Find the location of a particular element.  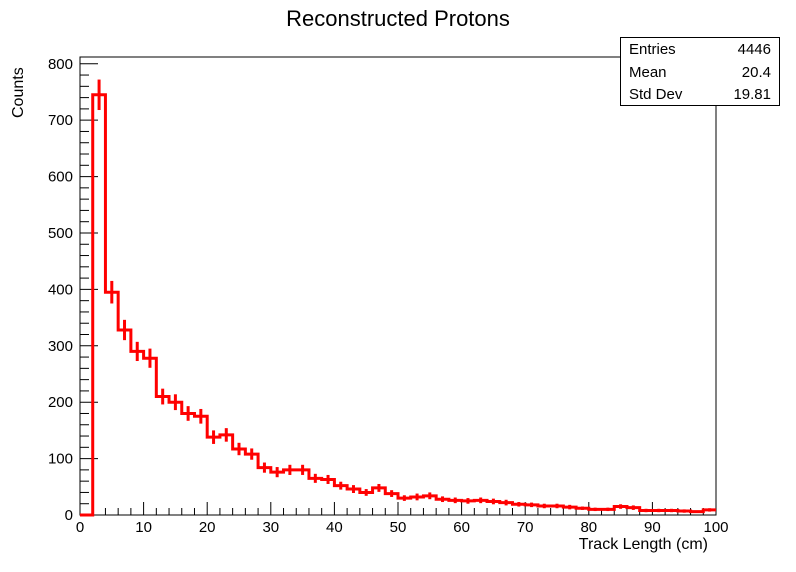

stats-stddev-label: Std Dev is located at coordinates (656, 94).